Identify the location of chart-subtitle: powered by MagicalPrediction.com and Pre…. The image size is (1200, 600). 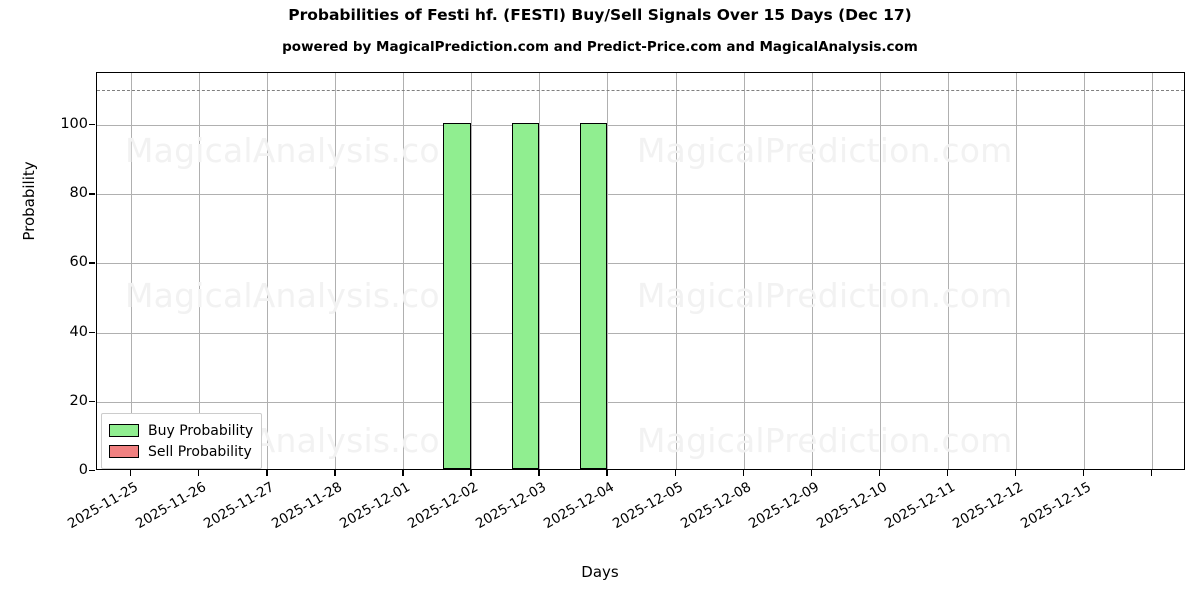
(600, 47).